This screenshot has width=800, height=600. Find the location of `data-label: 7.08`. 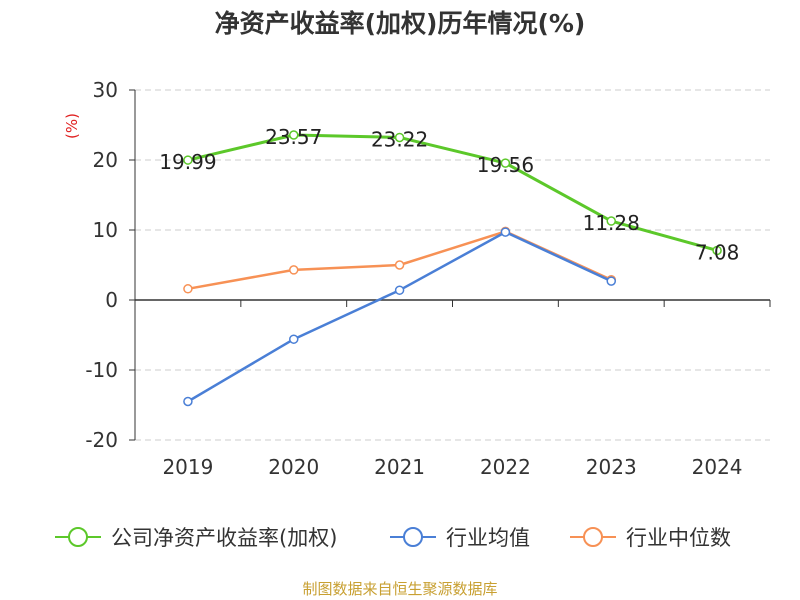

data-label: 7.08 is located at coordinates (717, 252).